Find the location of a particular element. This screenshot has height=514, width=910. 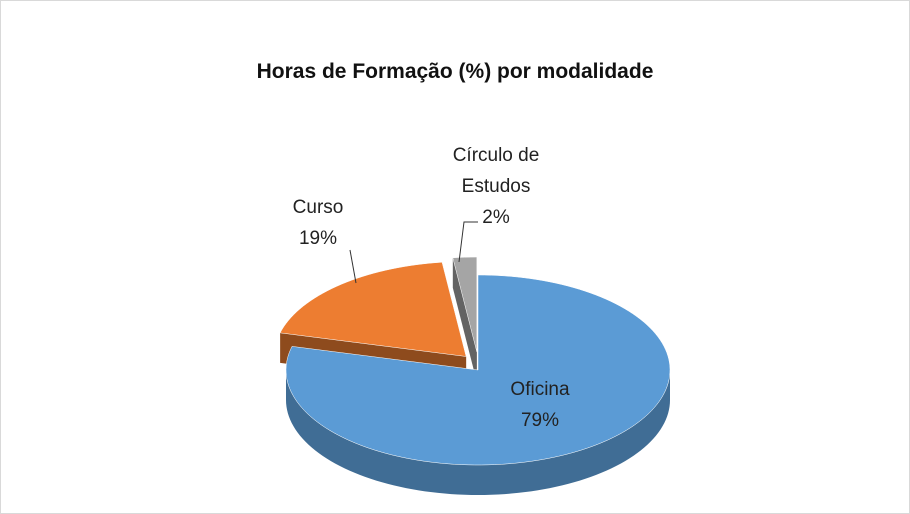

label-category: Oficina is located at coordinates (540, 389).